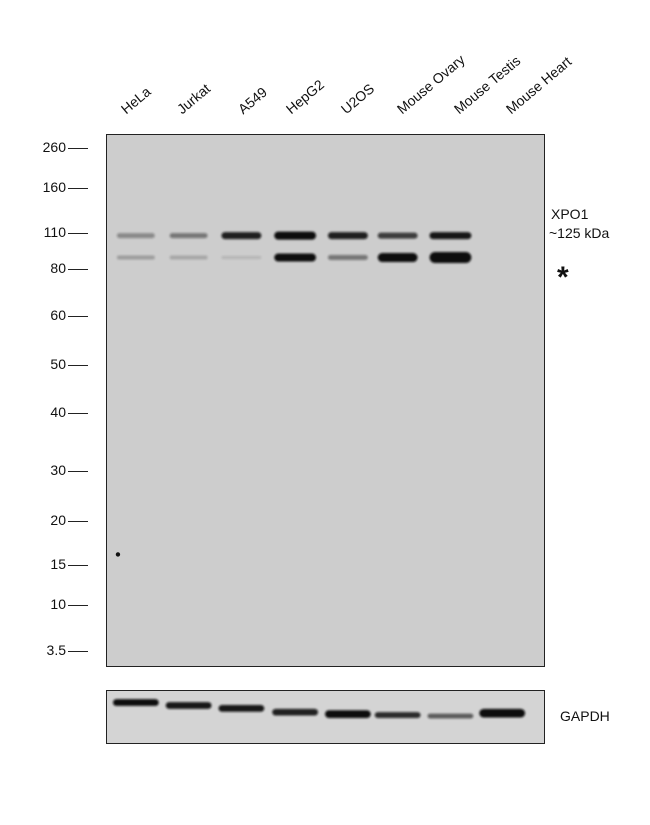 The image size is (650, 825). What do you see at coordinates (357, 98) in the screenshot?
I see `lane-label: U2OS` at bounding box center [357, 98].